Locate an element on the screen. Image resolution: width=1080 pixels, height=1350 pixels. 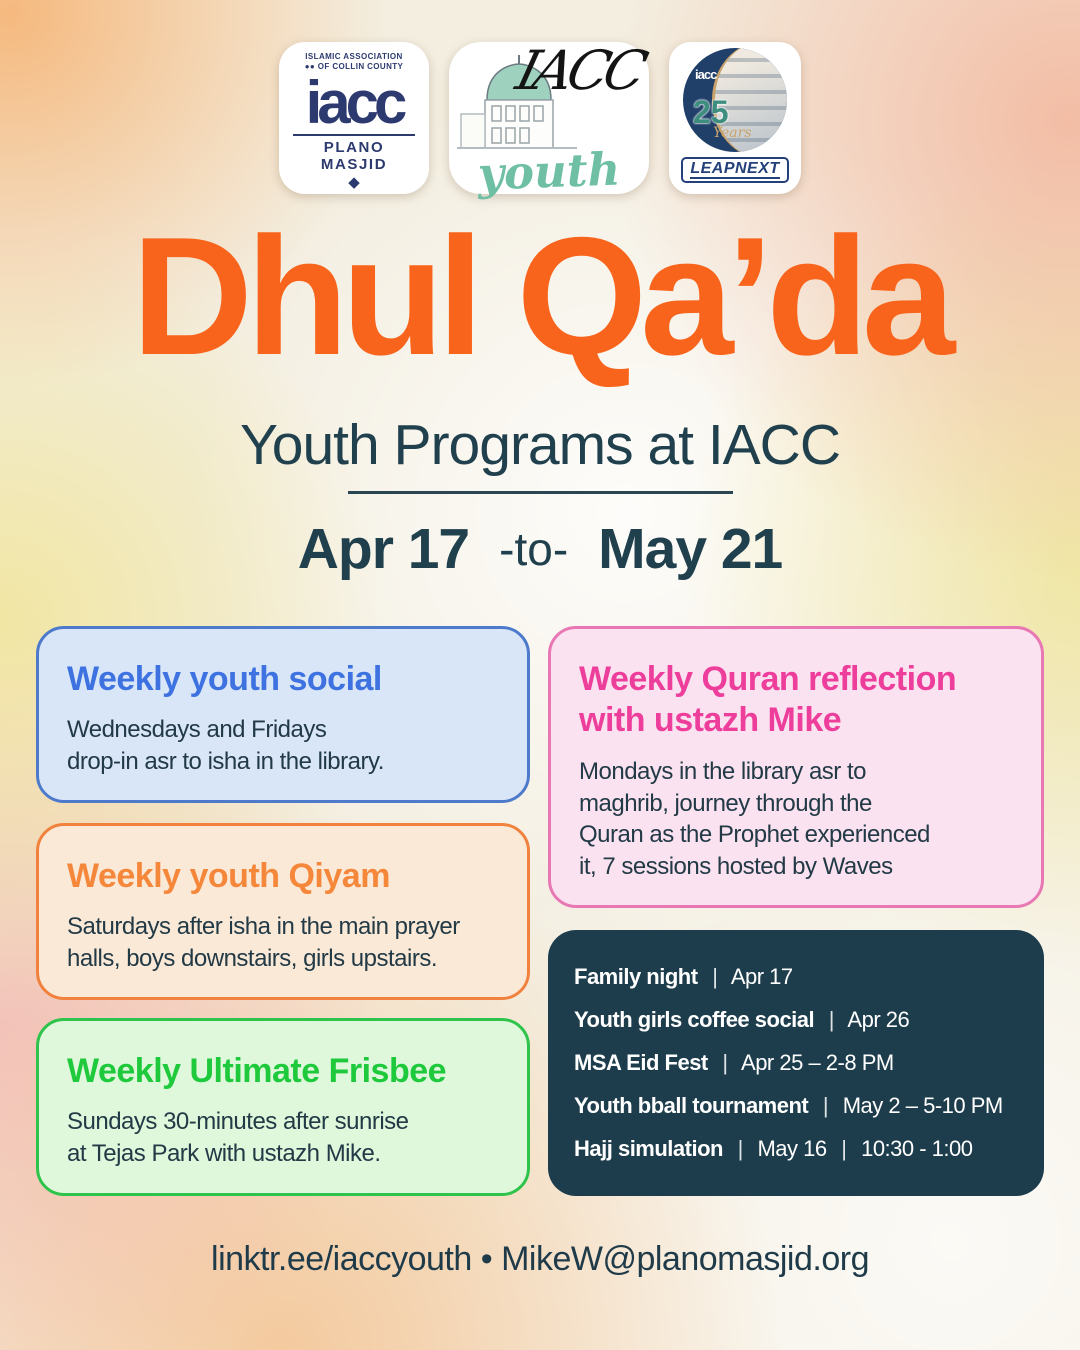
event-name: Youth girls coffee social is located at coordinates (694, 1019).